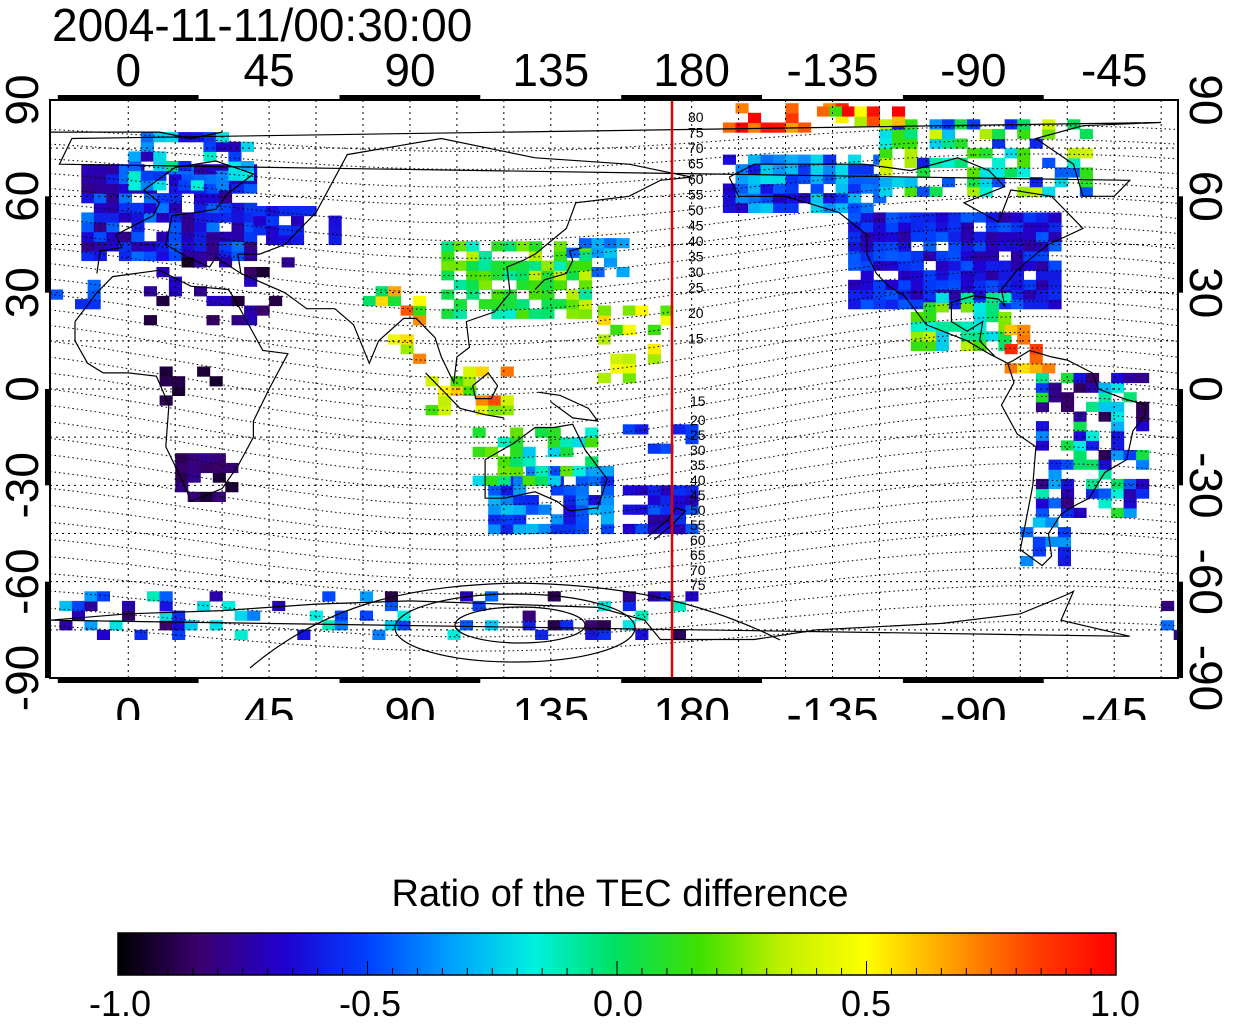 The width and height of the screenshot is (1240, 1024). I want to click on timestamp-title: 2004-11-11/00:30:00, so click(262, 25).